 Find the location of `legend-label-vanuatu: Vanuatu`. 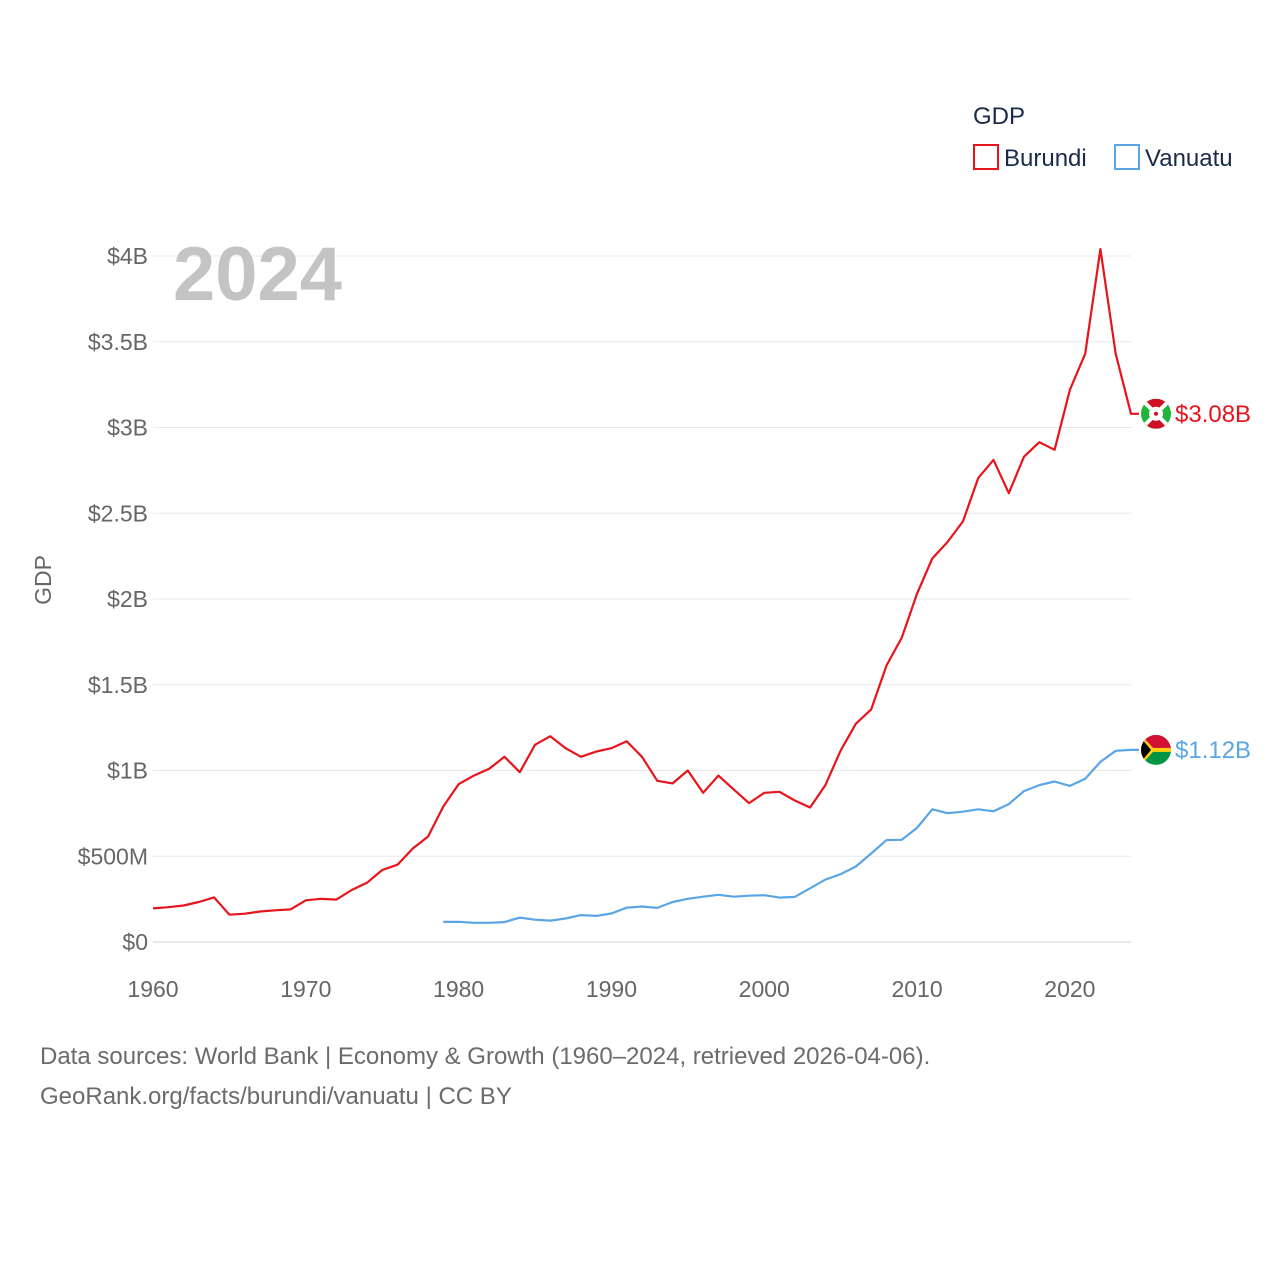

legend-label-vanuatu: Vanuatu is located at coordinates (1189, 158).